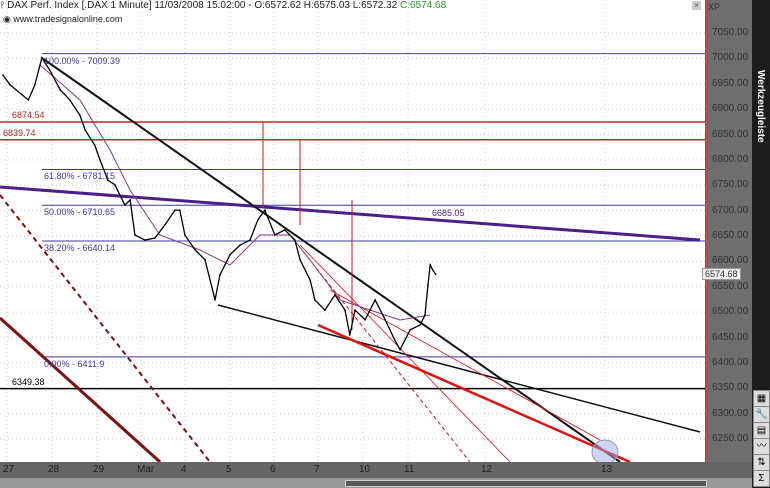 The width and height of the screenshot is (770, 488). I want to click on arrows-icon: ⇅, so click(761, 462).